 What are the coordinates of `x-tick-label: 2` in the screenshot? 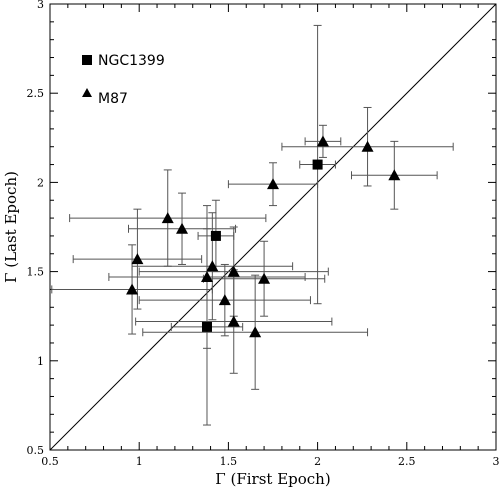 It's located at (317, 461).